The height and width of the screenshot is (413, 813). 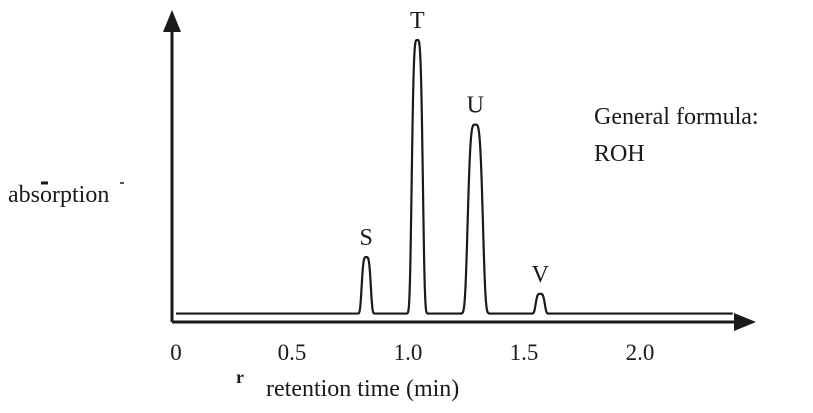 I want to click on y-axis-label: absorption, so click(x=58, y=195).